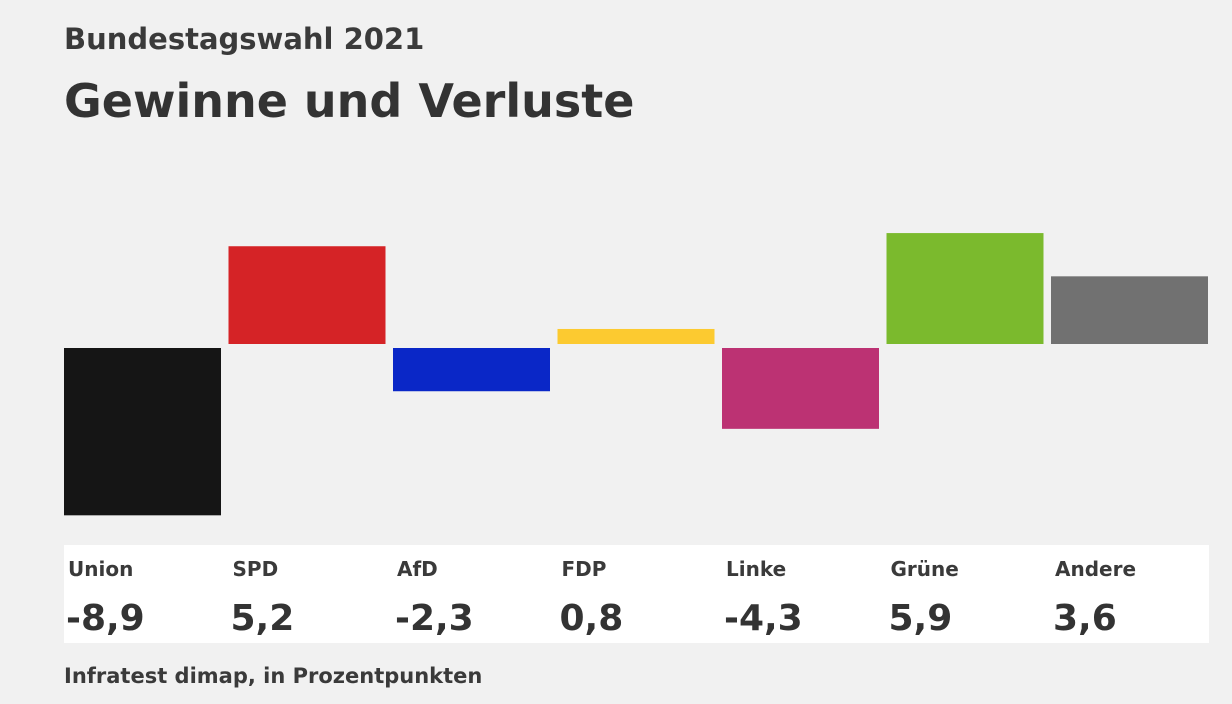 Image resolution: width=1232 pixels, height=704 pixels. I want to click on category-label-linke: Linke, so click(756, 569).